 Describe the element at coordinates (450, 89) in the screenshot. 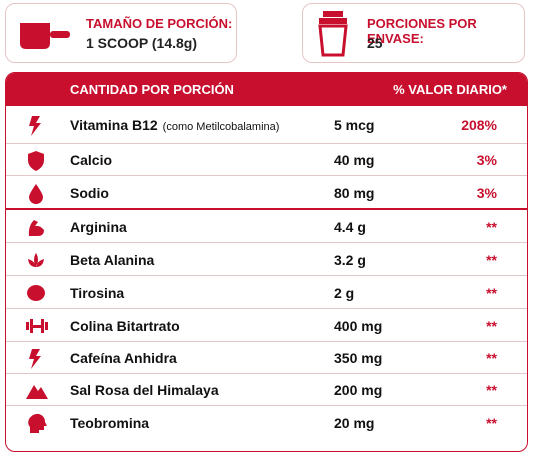

I see `header-dv: % VALOR DIARIO*` at that location.